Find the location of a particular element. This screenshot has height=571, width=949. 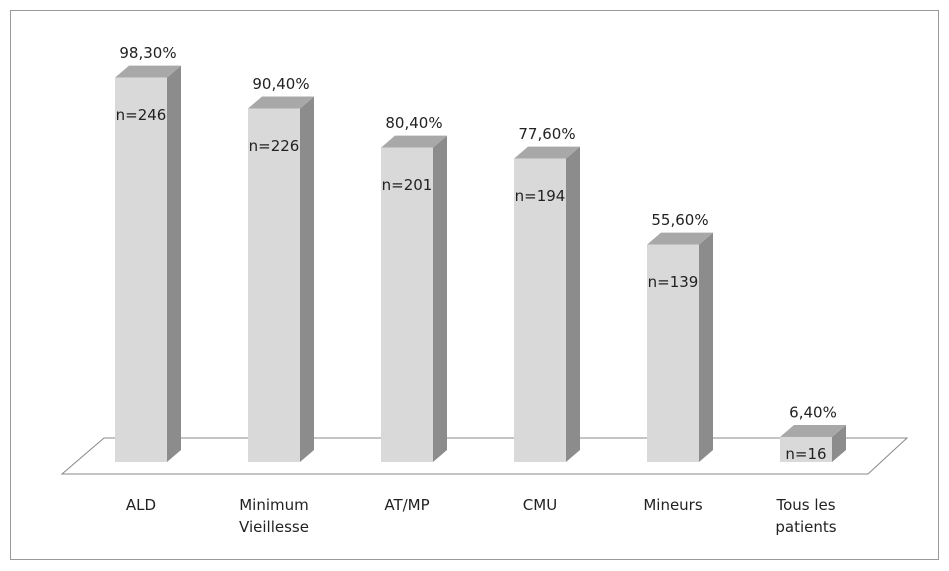

x-tick-label: AT/MP is located at coordinates (407, 505).